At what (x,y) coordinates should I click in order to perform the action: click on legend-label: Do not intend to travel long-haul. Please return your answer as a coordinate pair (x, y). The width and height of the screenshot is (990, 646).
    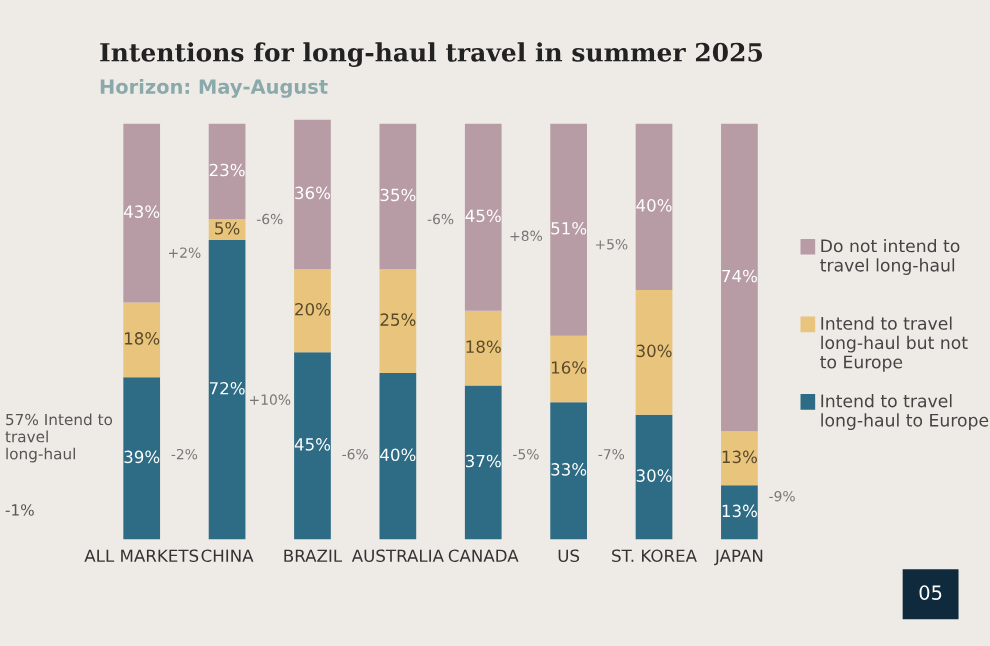
    Looking at the image, I should click on (890, 257).